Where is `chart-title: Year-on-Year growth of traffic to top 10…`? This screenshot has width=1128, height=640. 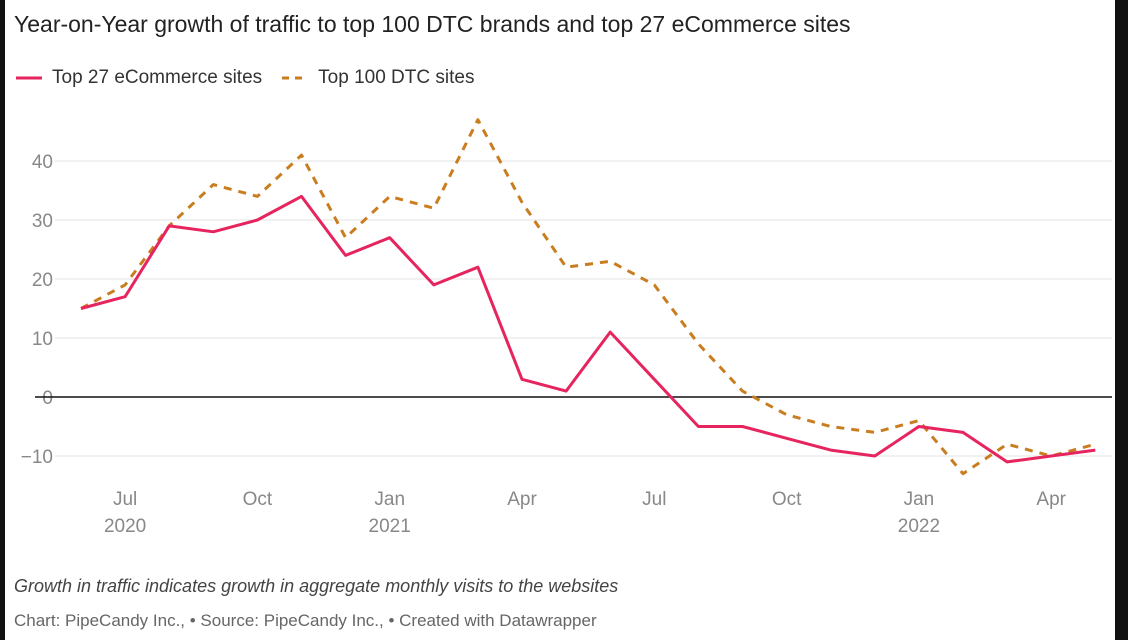 chart-title: Year-on-Year growth of traffic to top 10… is located at coordinates (432, 24).